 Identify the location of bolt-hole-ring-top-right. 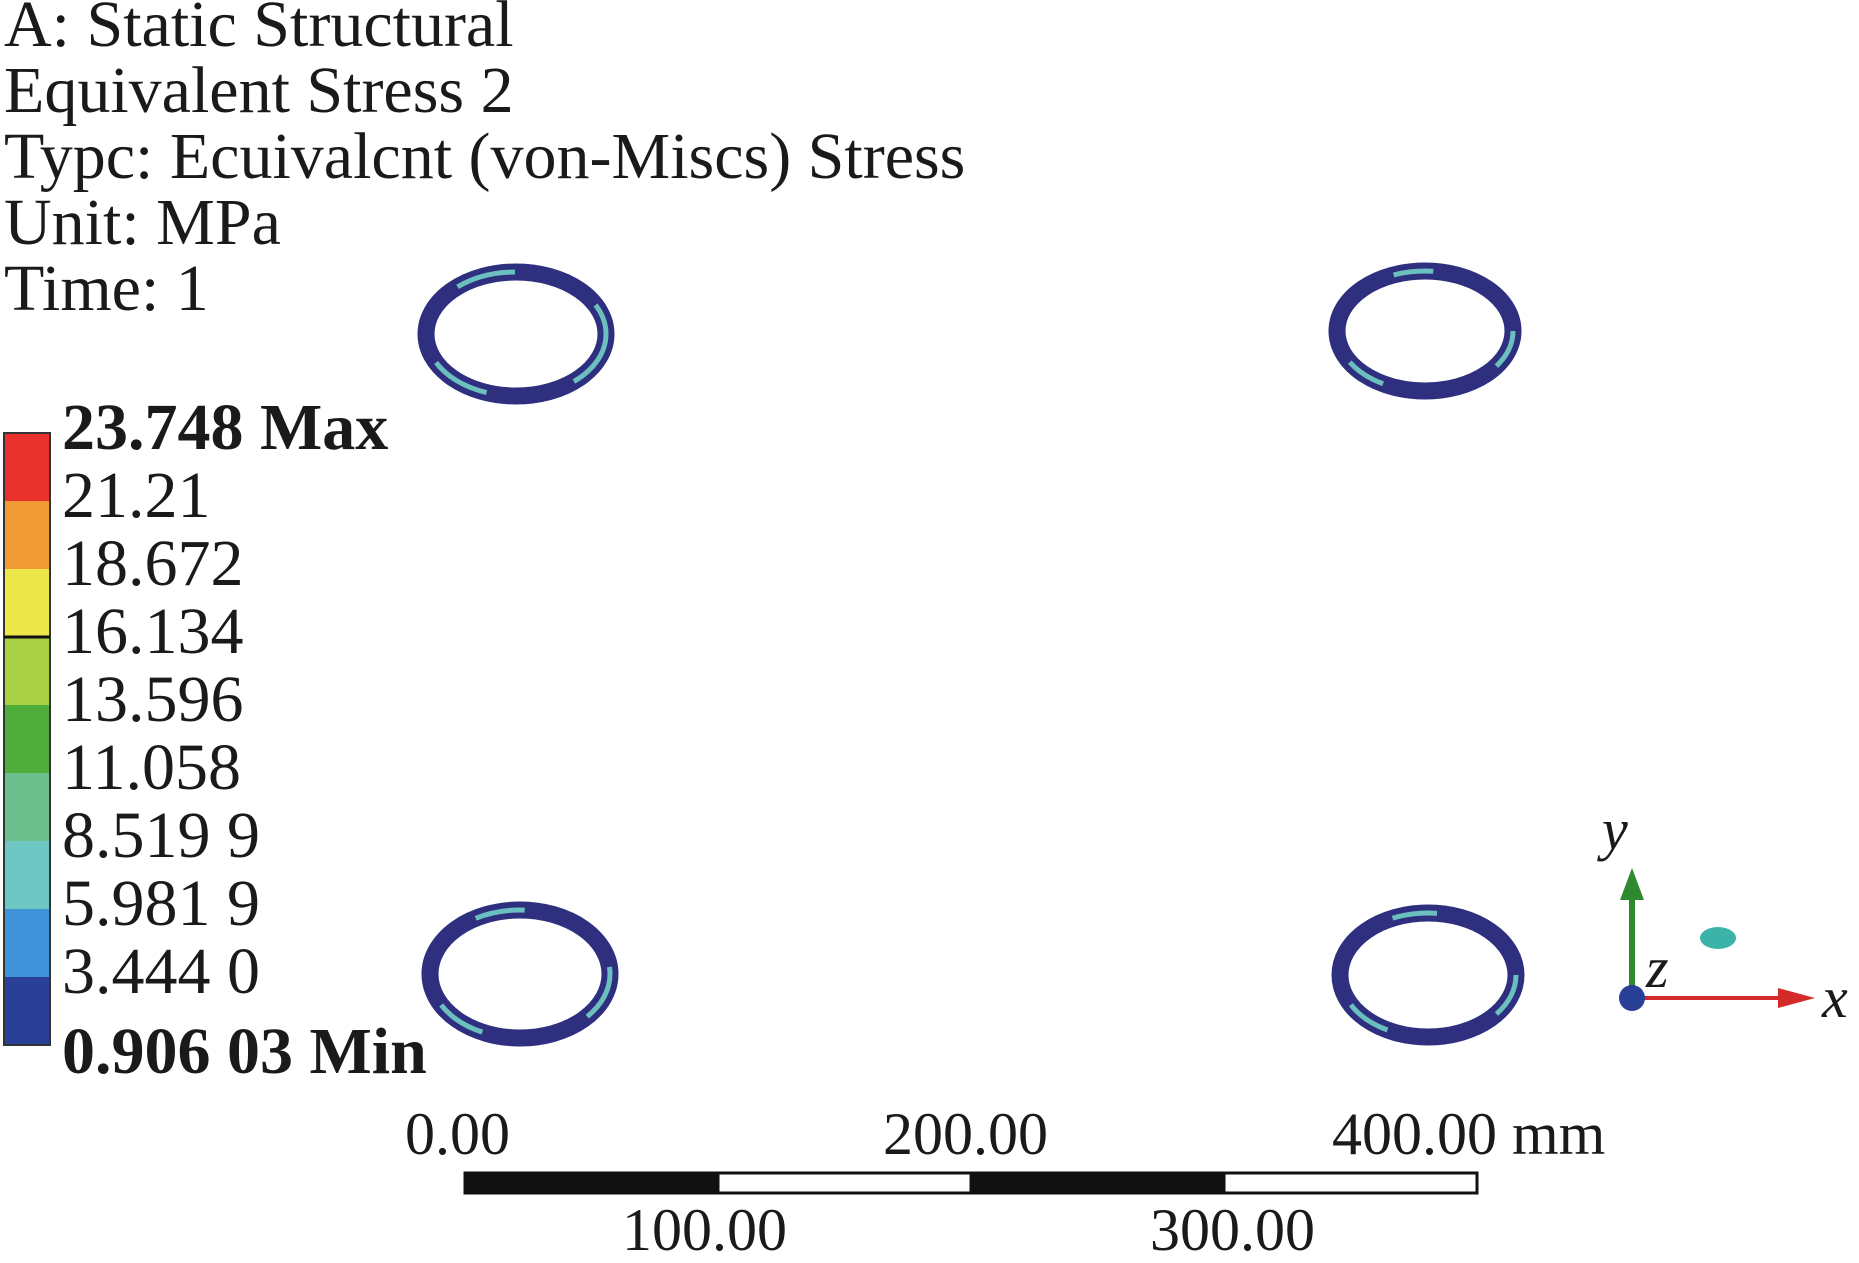
(1425, 331).